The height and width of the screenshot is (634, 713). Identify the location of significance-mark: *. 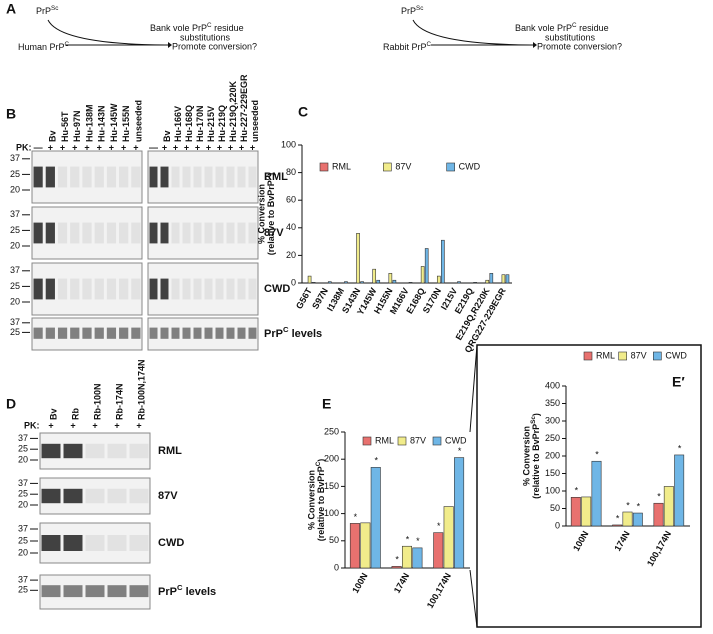
(618, 518).